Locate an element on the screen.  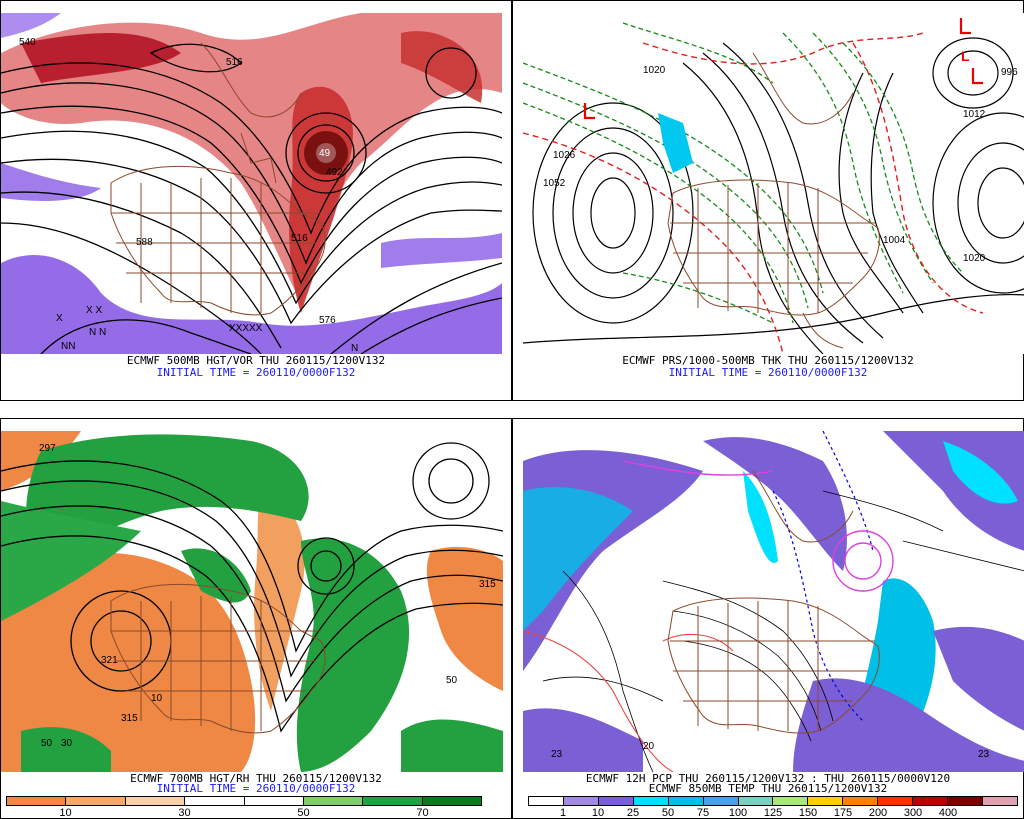
marker-x-row: XXXXX is located at coordinates (246, 328).